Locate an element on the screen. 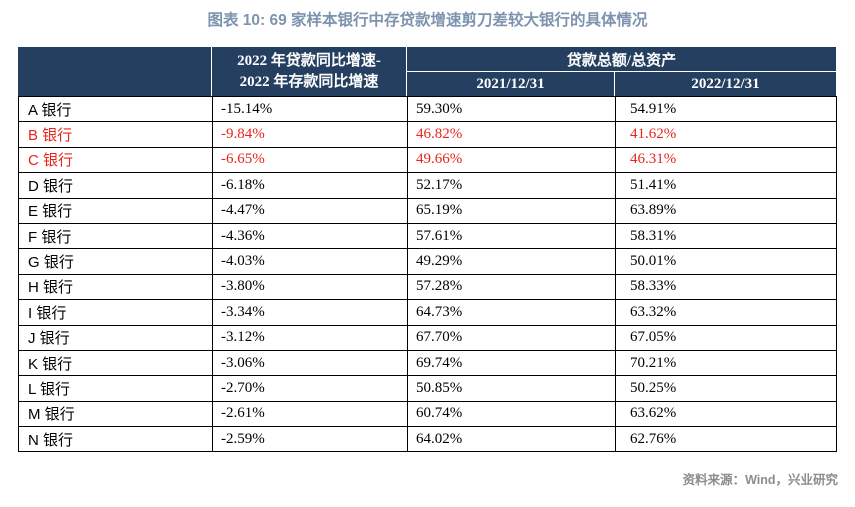 The height and width of the screenshot is (507, 855). ratio-2021-cell: 50.85% is located at coordinates (511, 388).